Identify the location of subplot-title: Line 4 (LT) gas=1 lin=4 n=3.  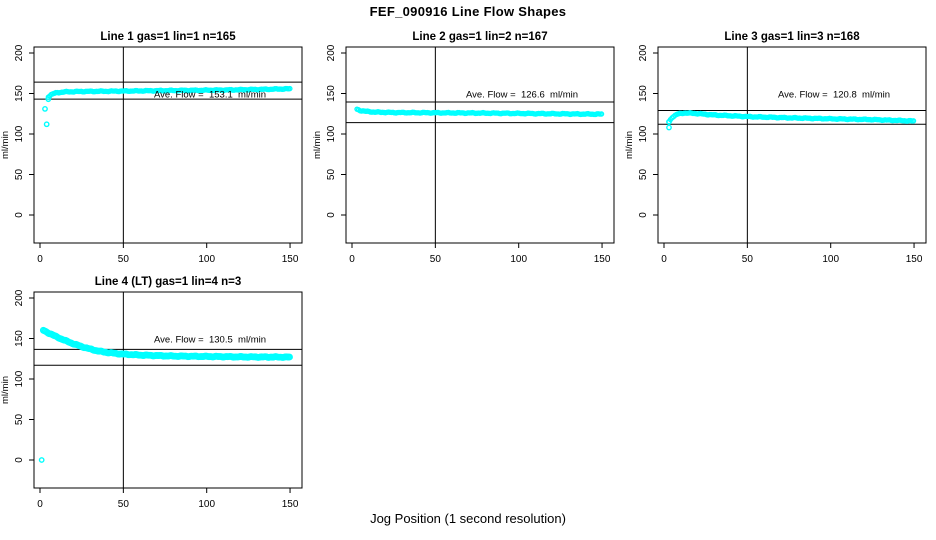
(168, 282).